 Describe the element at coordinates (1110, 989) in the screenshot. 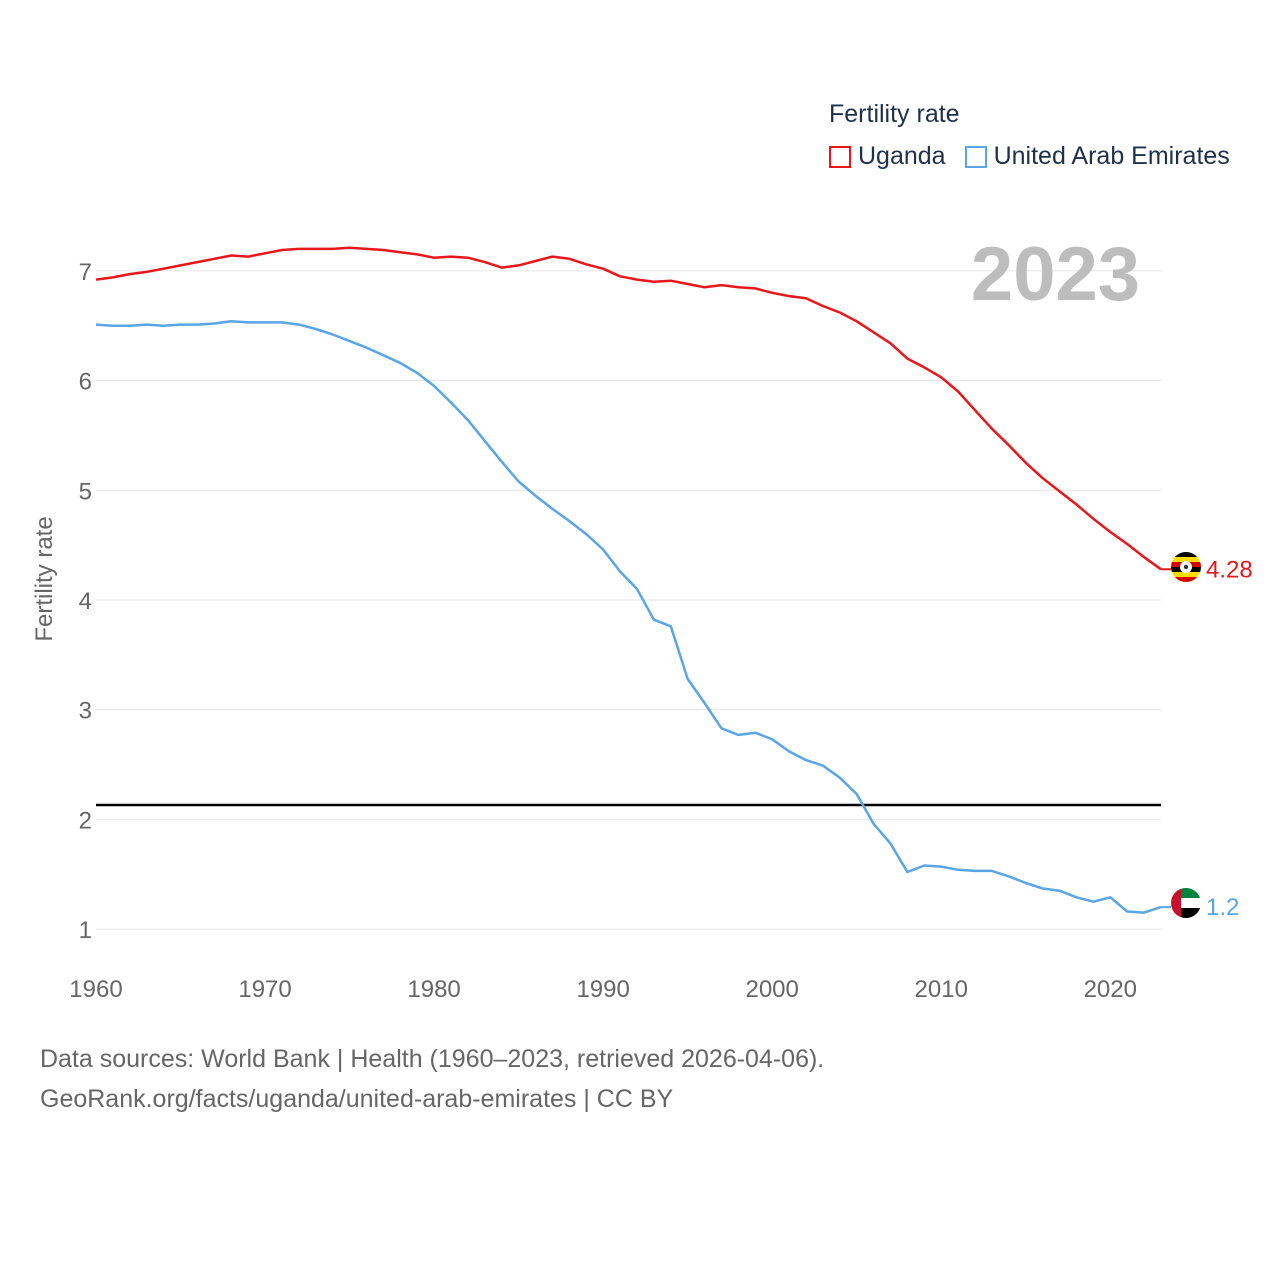

I see `x-tick-label-2020: 2020` at that location.